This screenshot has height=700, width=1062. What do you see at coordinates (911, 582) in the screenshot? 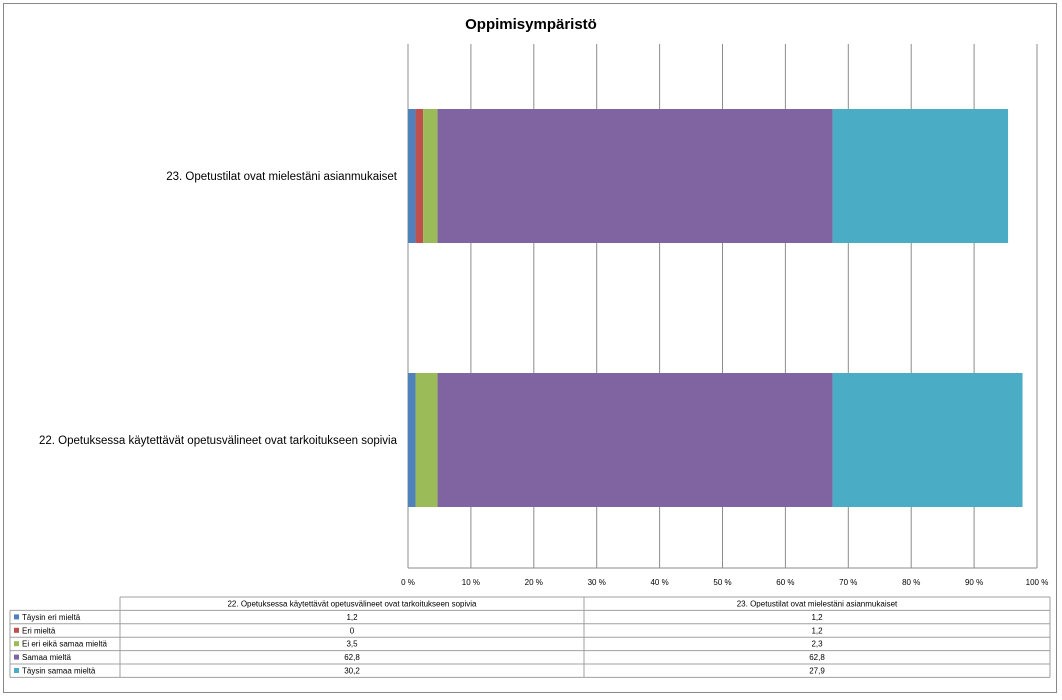
I see `x-tick-label: 80 %` at bounding box center [911, 582].